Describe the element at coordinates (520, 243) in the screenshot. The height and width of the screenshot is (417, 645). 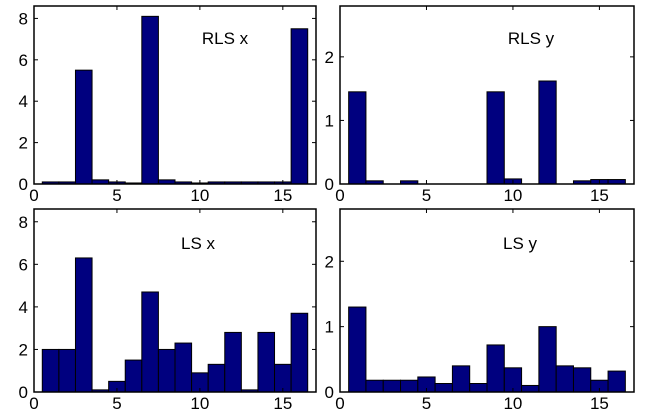
I see `subplot-title: LS y` at that location.